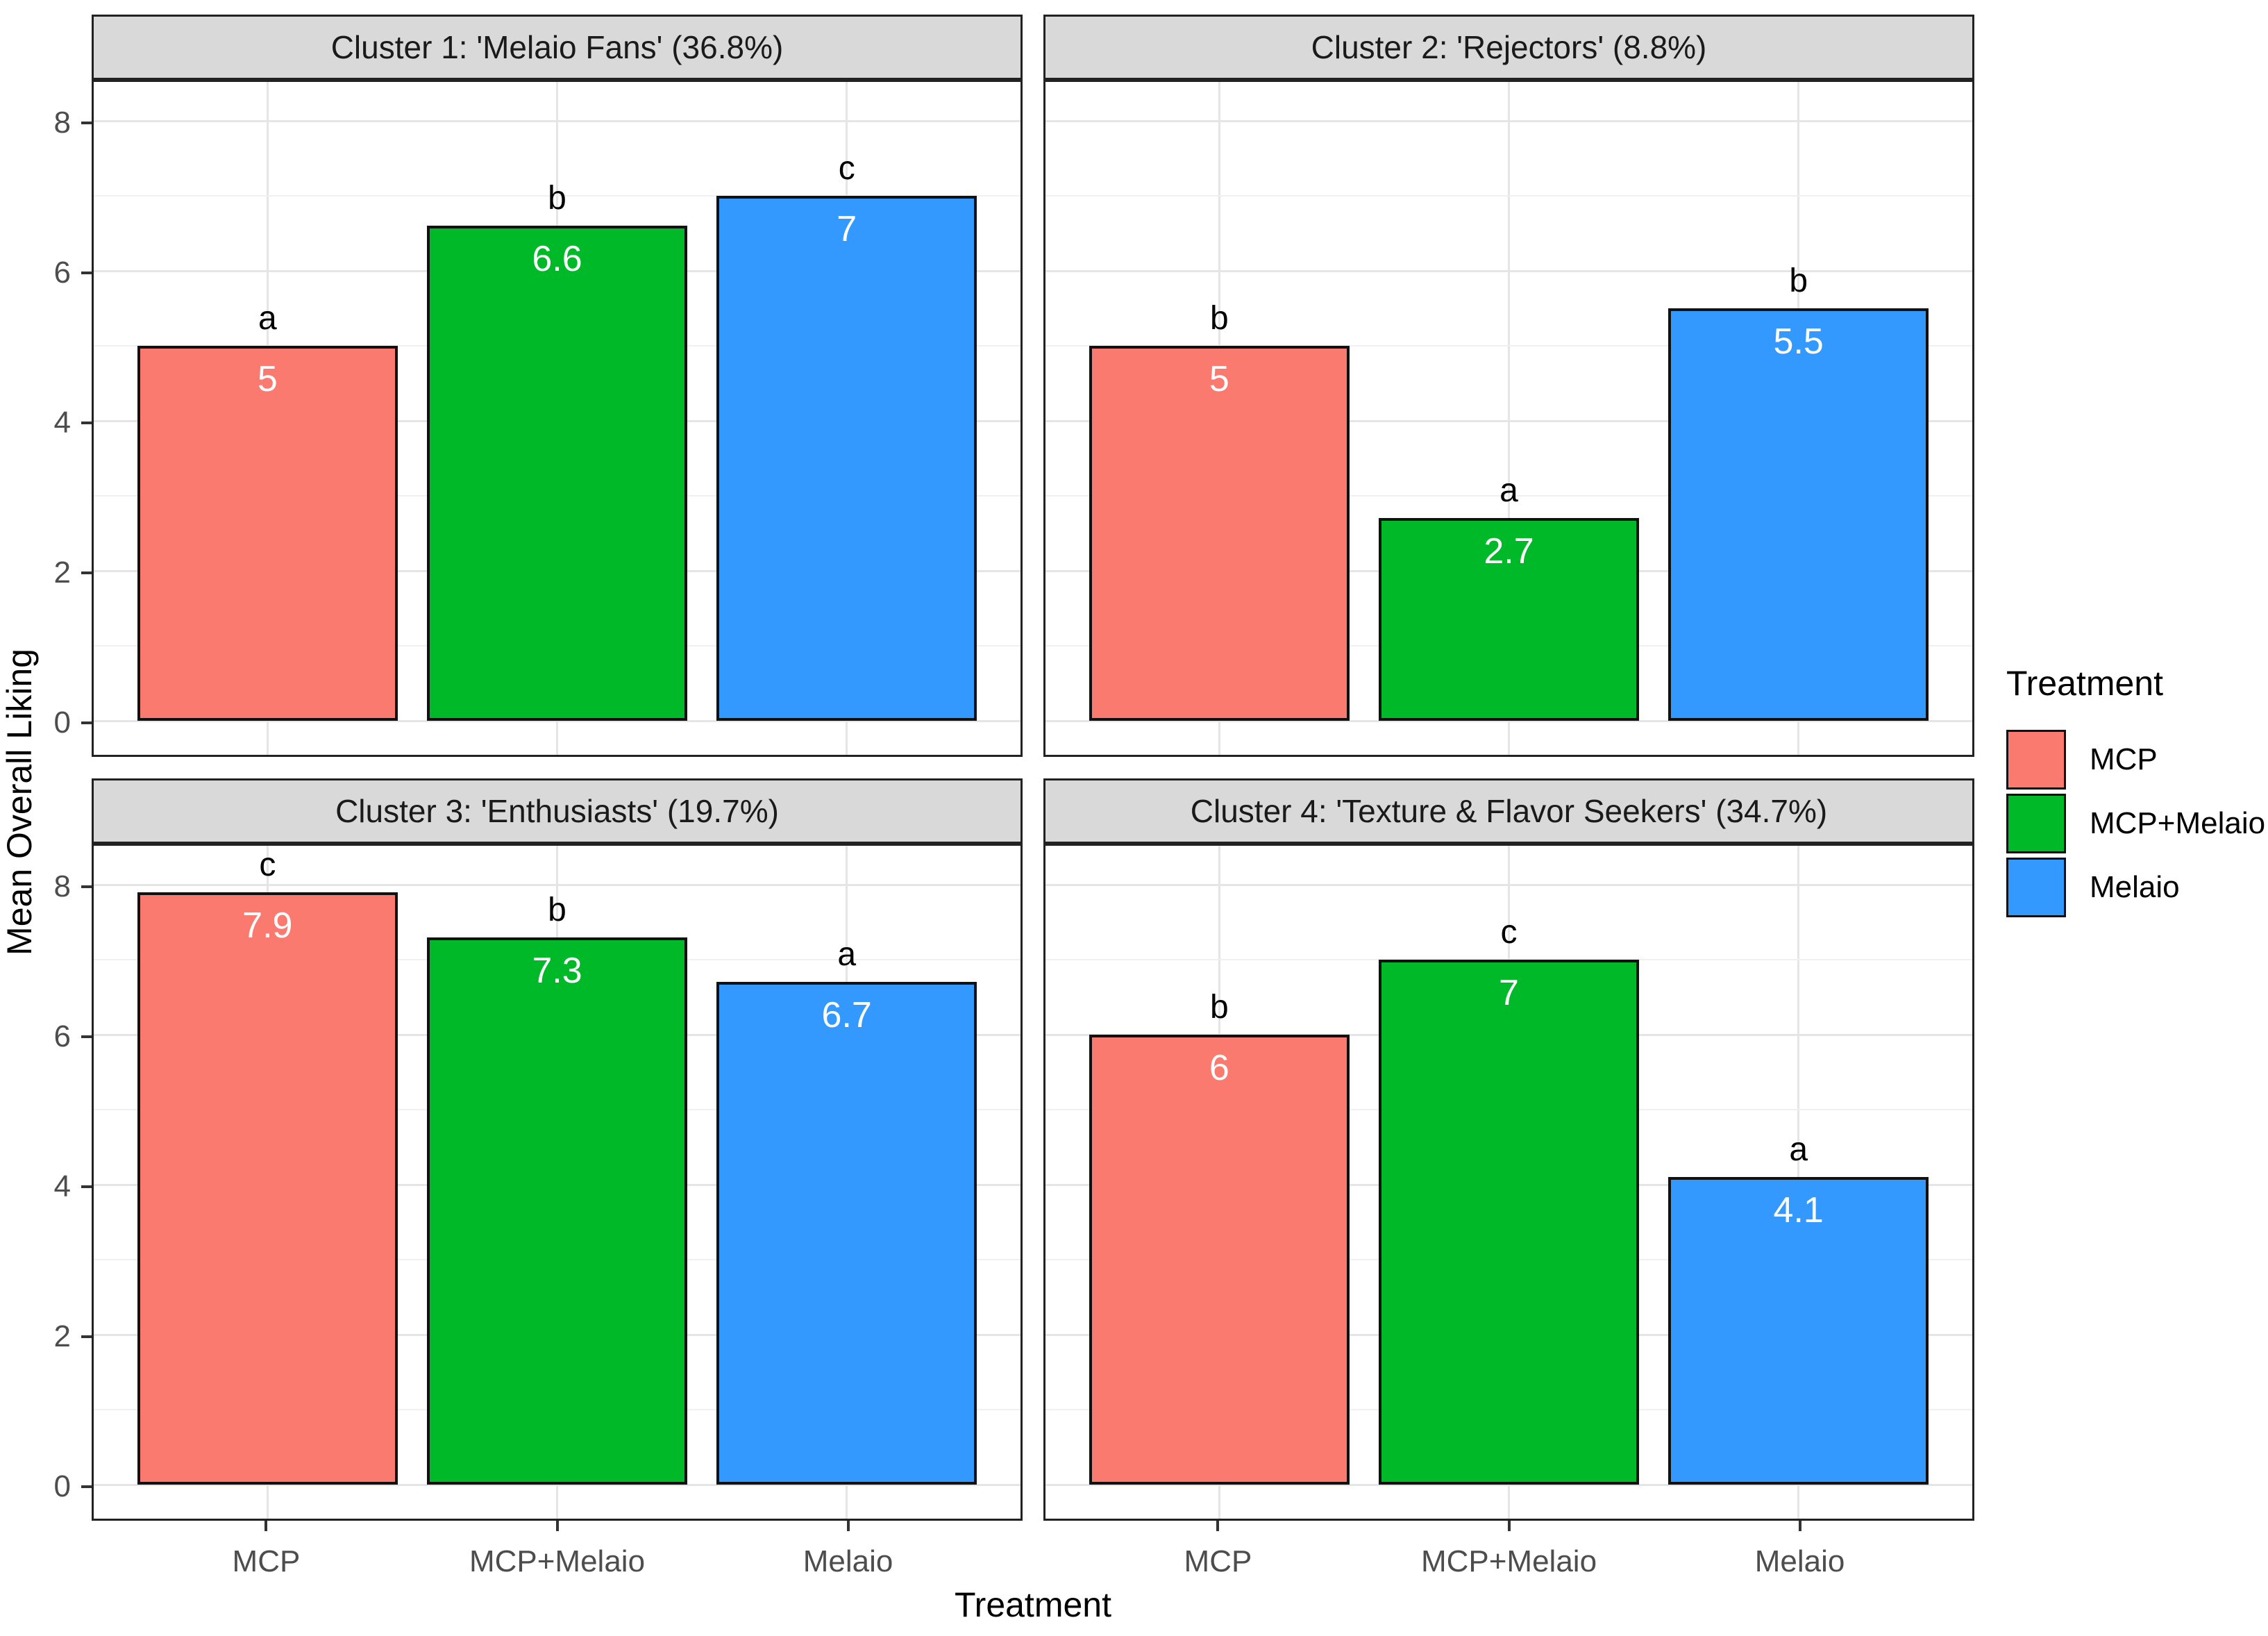 The height and width of the screenshot is (1636, 2268). What do you see at coordinates (62, 1186) in the screenshot?
I see `y-tick-label: 4` at bounding box center [62, 1186].